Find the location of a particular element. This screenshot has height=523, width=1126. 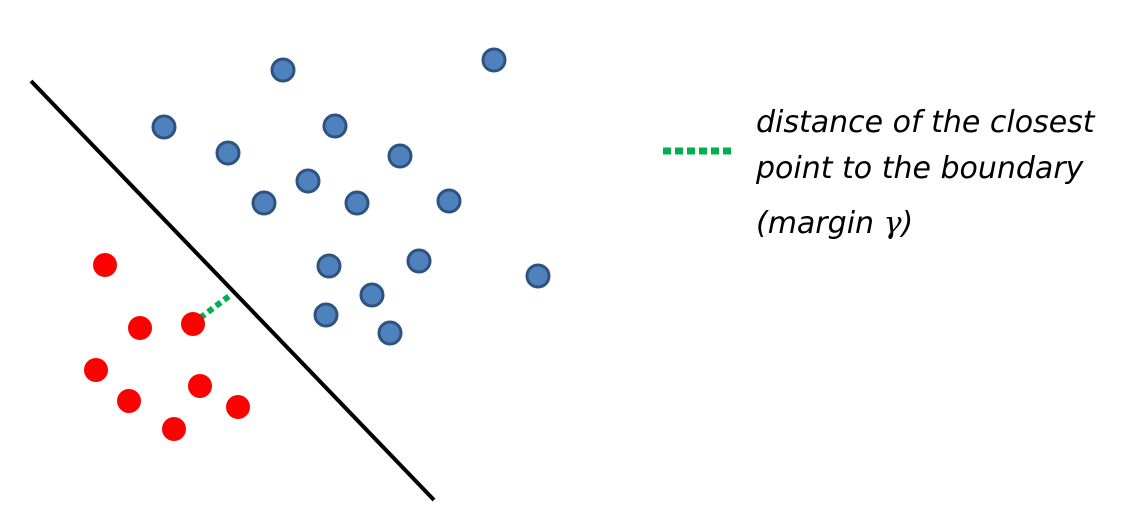

legend-line-3: (margin γ) is located at coordinates (834, 223).